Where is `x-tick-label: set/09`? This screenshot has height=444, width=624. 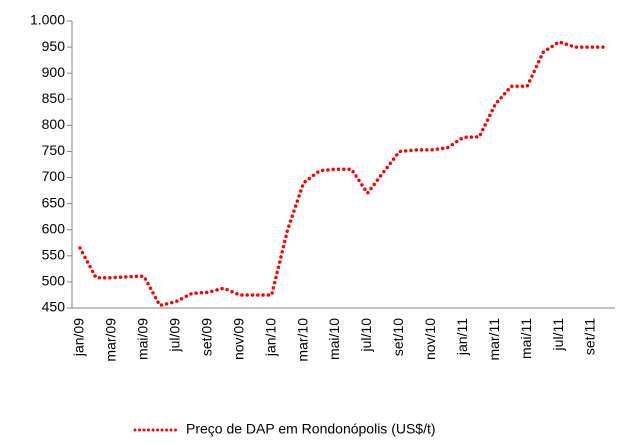 x-tick-label: set/09 is located at coordinates (206, 337).